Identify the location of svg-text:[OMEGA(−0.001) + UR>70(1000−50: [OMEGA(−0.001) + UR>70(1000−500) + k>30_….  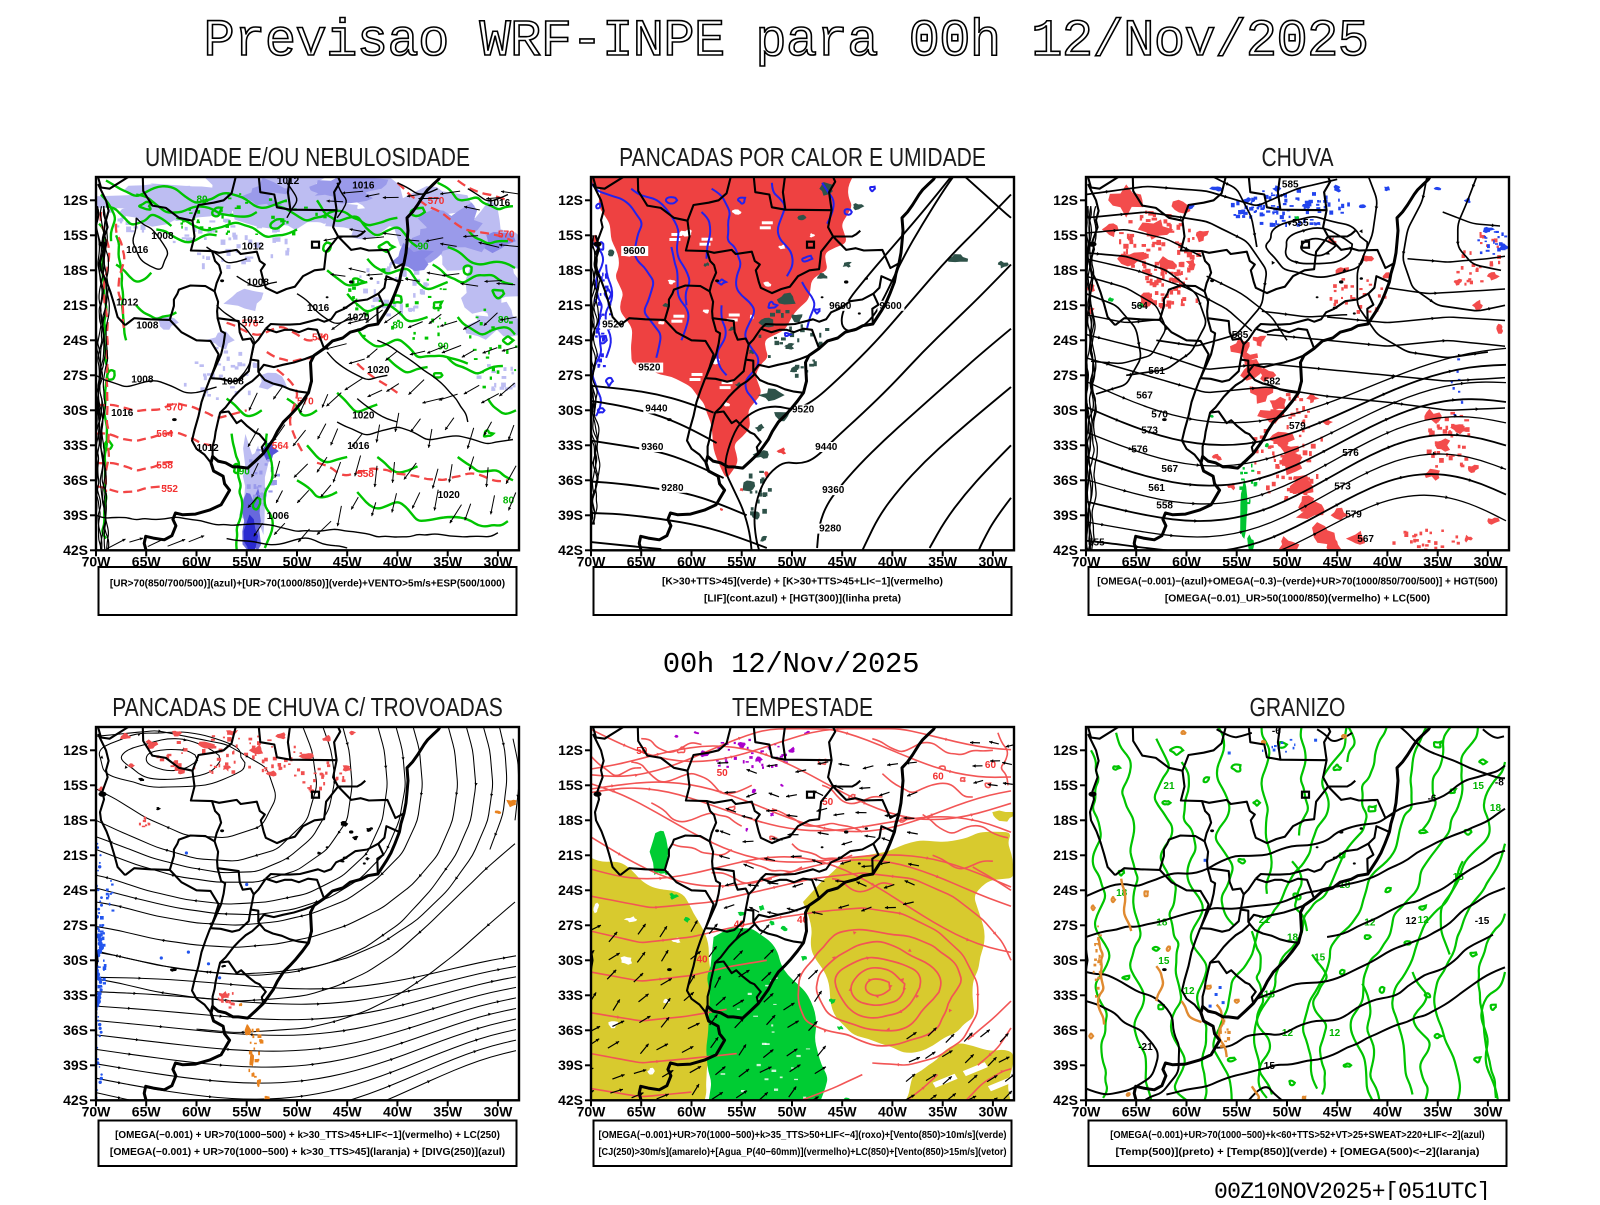
(307, 1135).